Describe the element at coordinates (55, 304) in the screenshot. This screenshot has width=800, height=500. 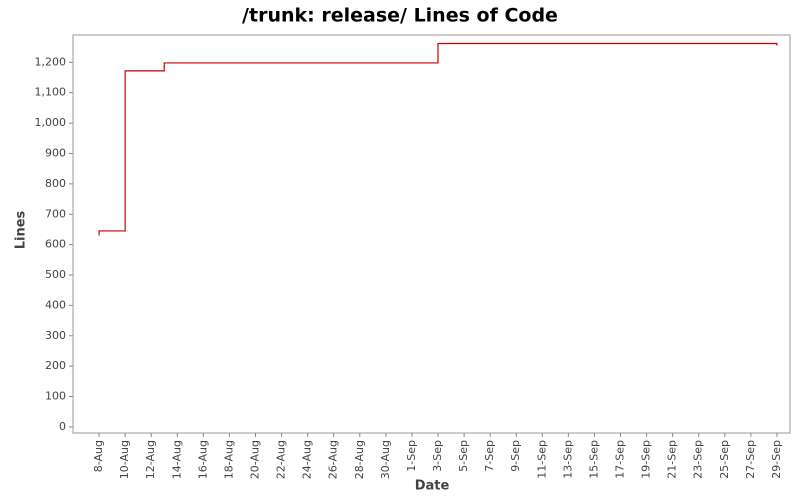
I see `y-tick-label: 400` at that location.